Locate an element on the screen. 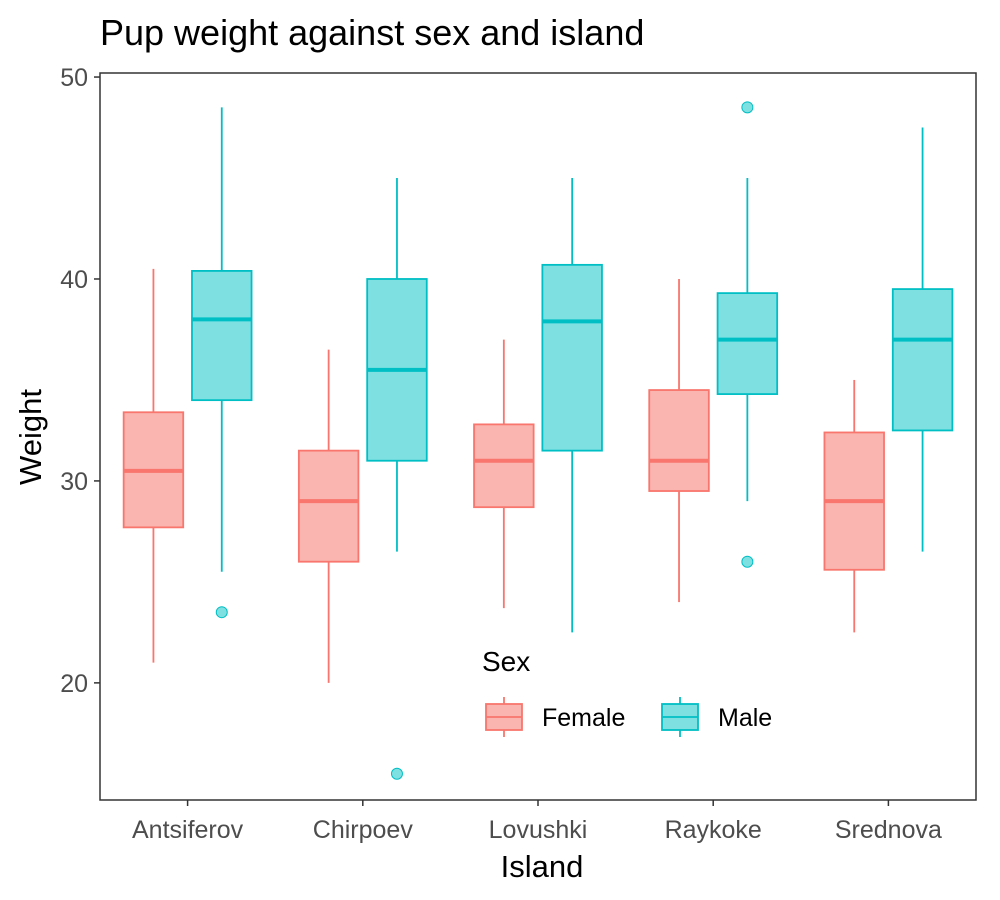 Image resolution: width=1000 pixels, height=900 pixels. legend-key-female is located at coordinates (504, 717).